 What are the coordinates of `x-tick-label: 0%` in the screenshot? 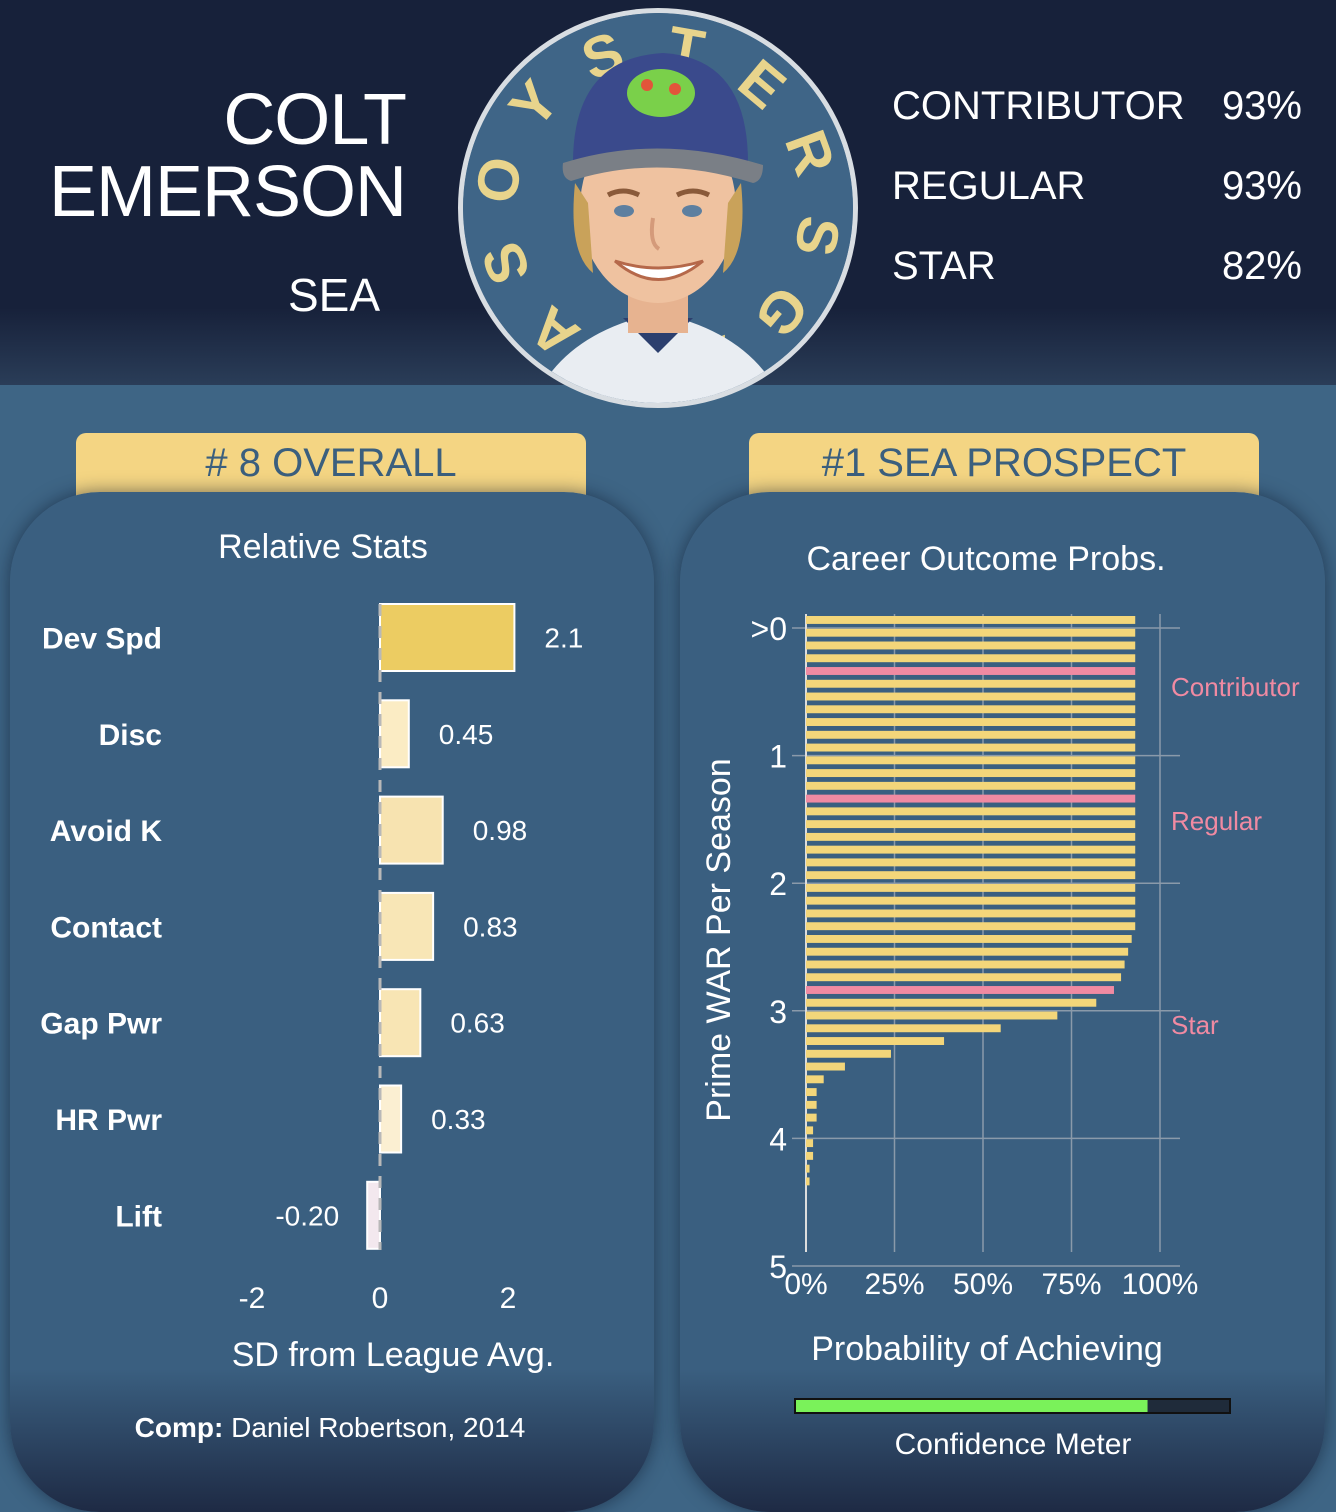 It's located at (805, 1284).